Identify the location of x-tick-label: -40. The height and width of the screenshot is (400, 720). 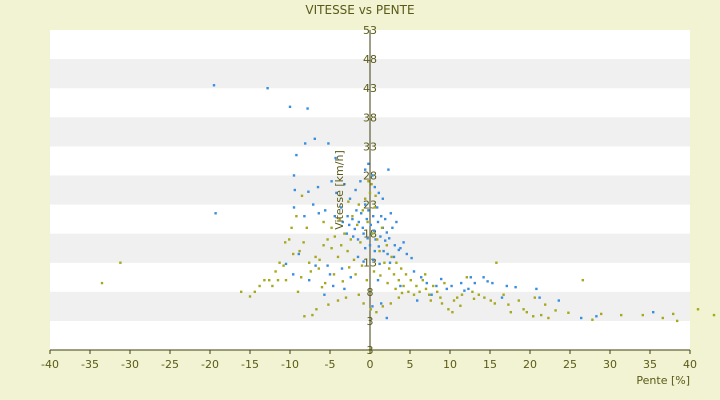
(50, 364).